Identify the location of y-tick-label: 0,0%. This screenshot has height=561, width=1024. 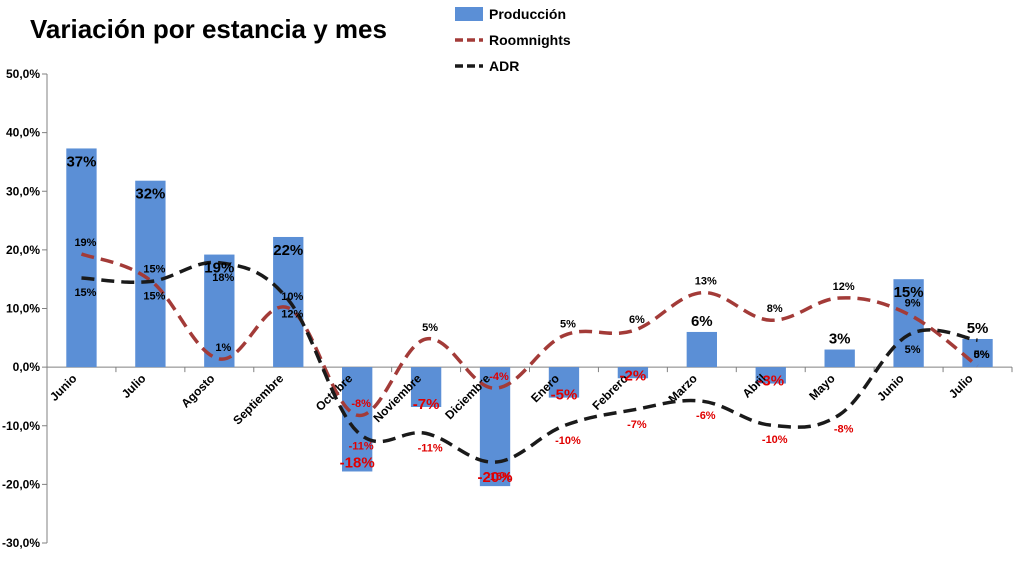
(27, 367).